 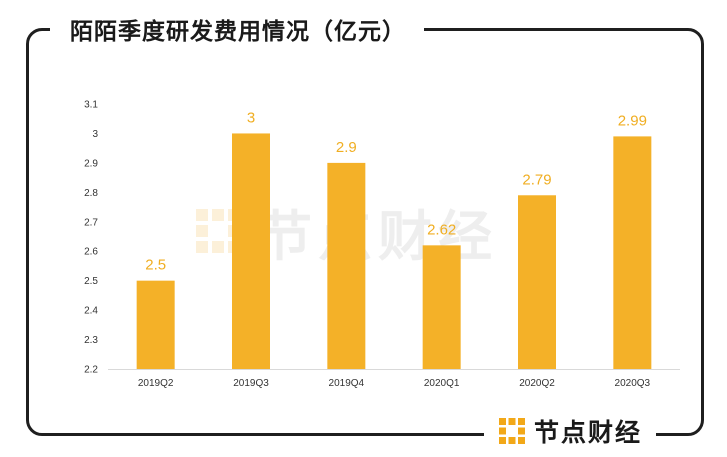 I want to click on y-tick-label: 2.3, so click(x=91, y=340).